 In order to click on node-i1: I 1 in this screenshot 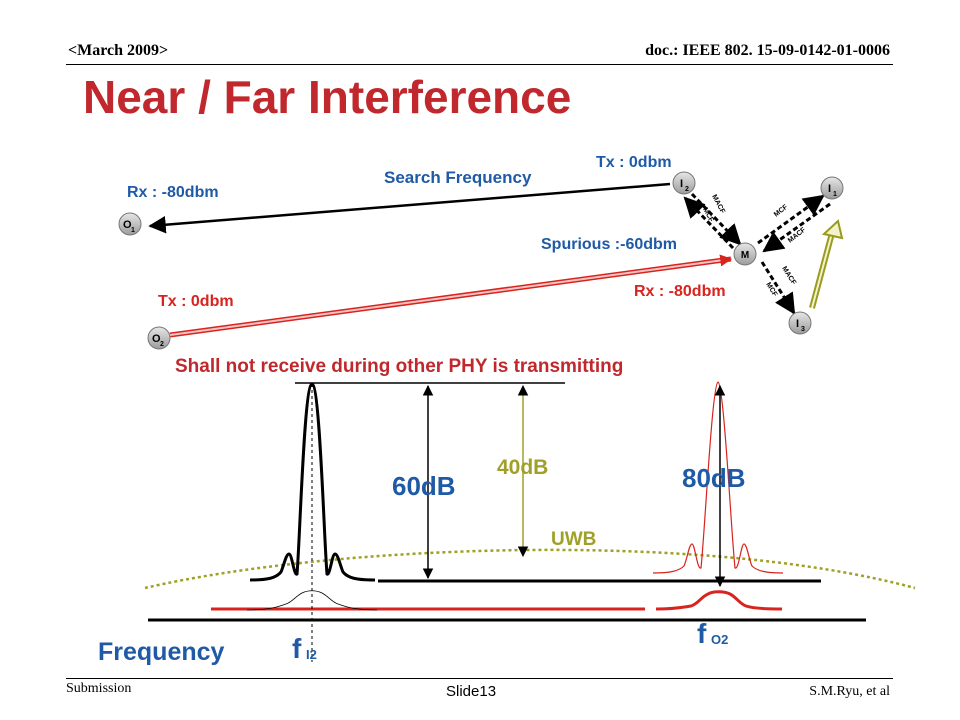, I will do `click(832, 188)`.